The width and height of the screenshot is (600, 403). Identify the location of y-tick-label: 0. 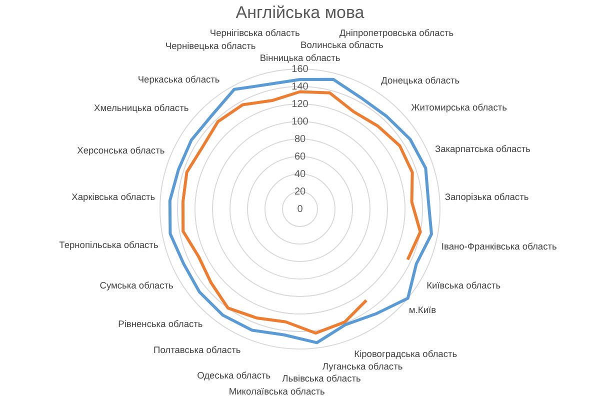
(300, 209).